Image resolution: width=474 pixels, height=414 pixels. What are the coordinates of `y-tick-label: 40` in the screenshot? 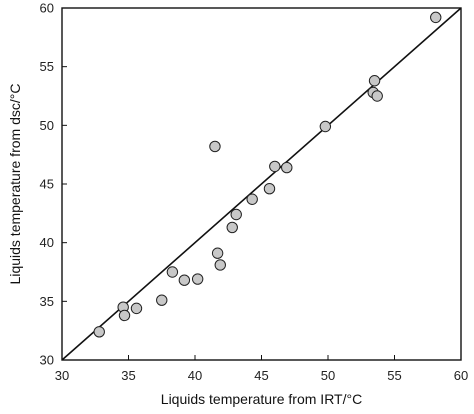 It's located at (47, 242).